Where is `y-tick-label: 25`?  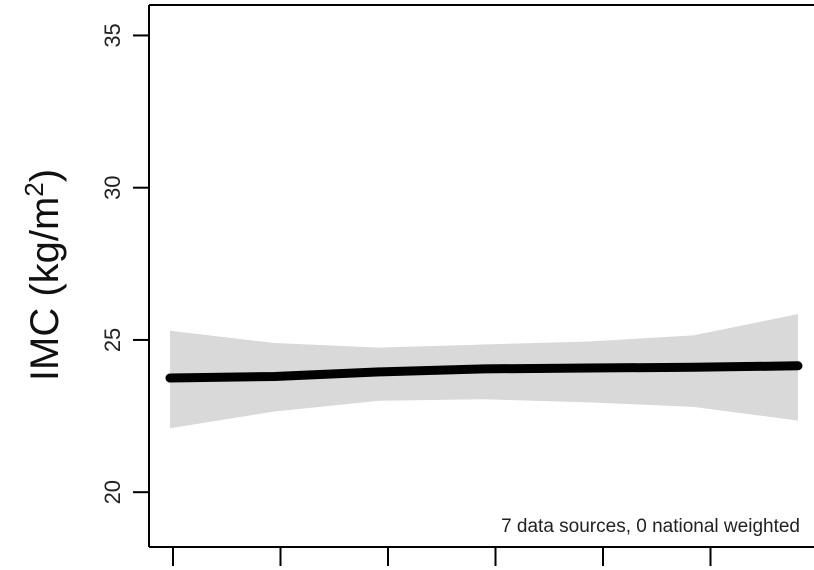 y-tick-label: 25 is located at coordinates (112, 340).